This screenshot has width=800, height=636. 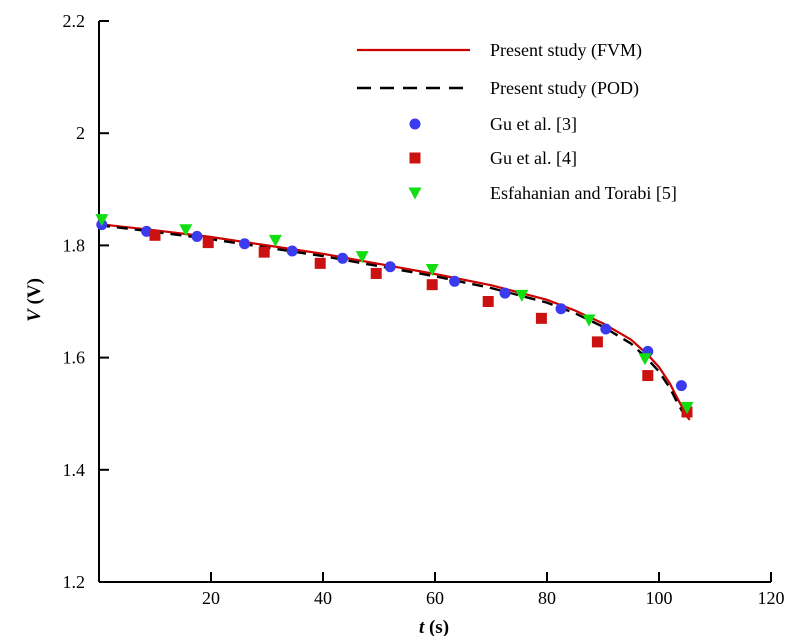 What do you see at coordinates (435, 598) in the screenshot?
I see `x-tick-label: 60` at bounding box center [435, 598].